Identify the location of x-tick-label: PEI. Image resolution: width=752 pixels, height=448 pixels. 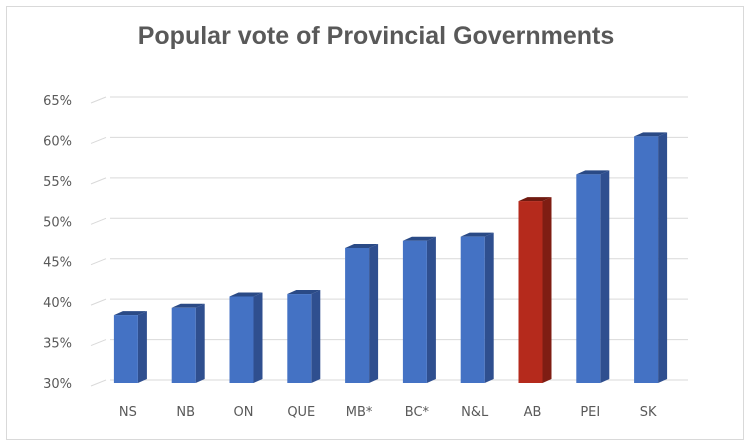
(590, 412).